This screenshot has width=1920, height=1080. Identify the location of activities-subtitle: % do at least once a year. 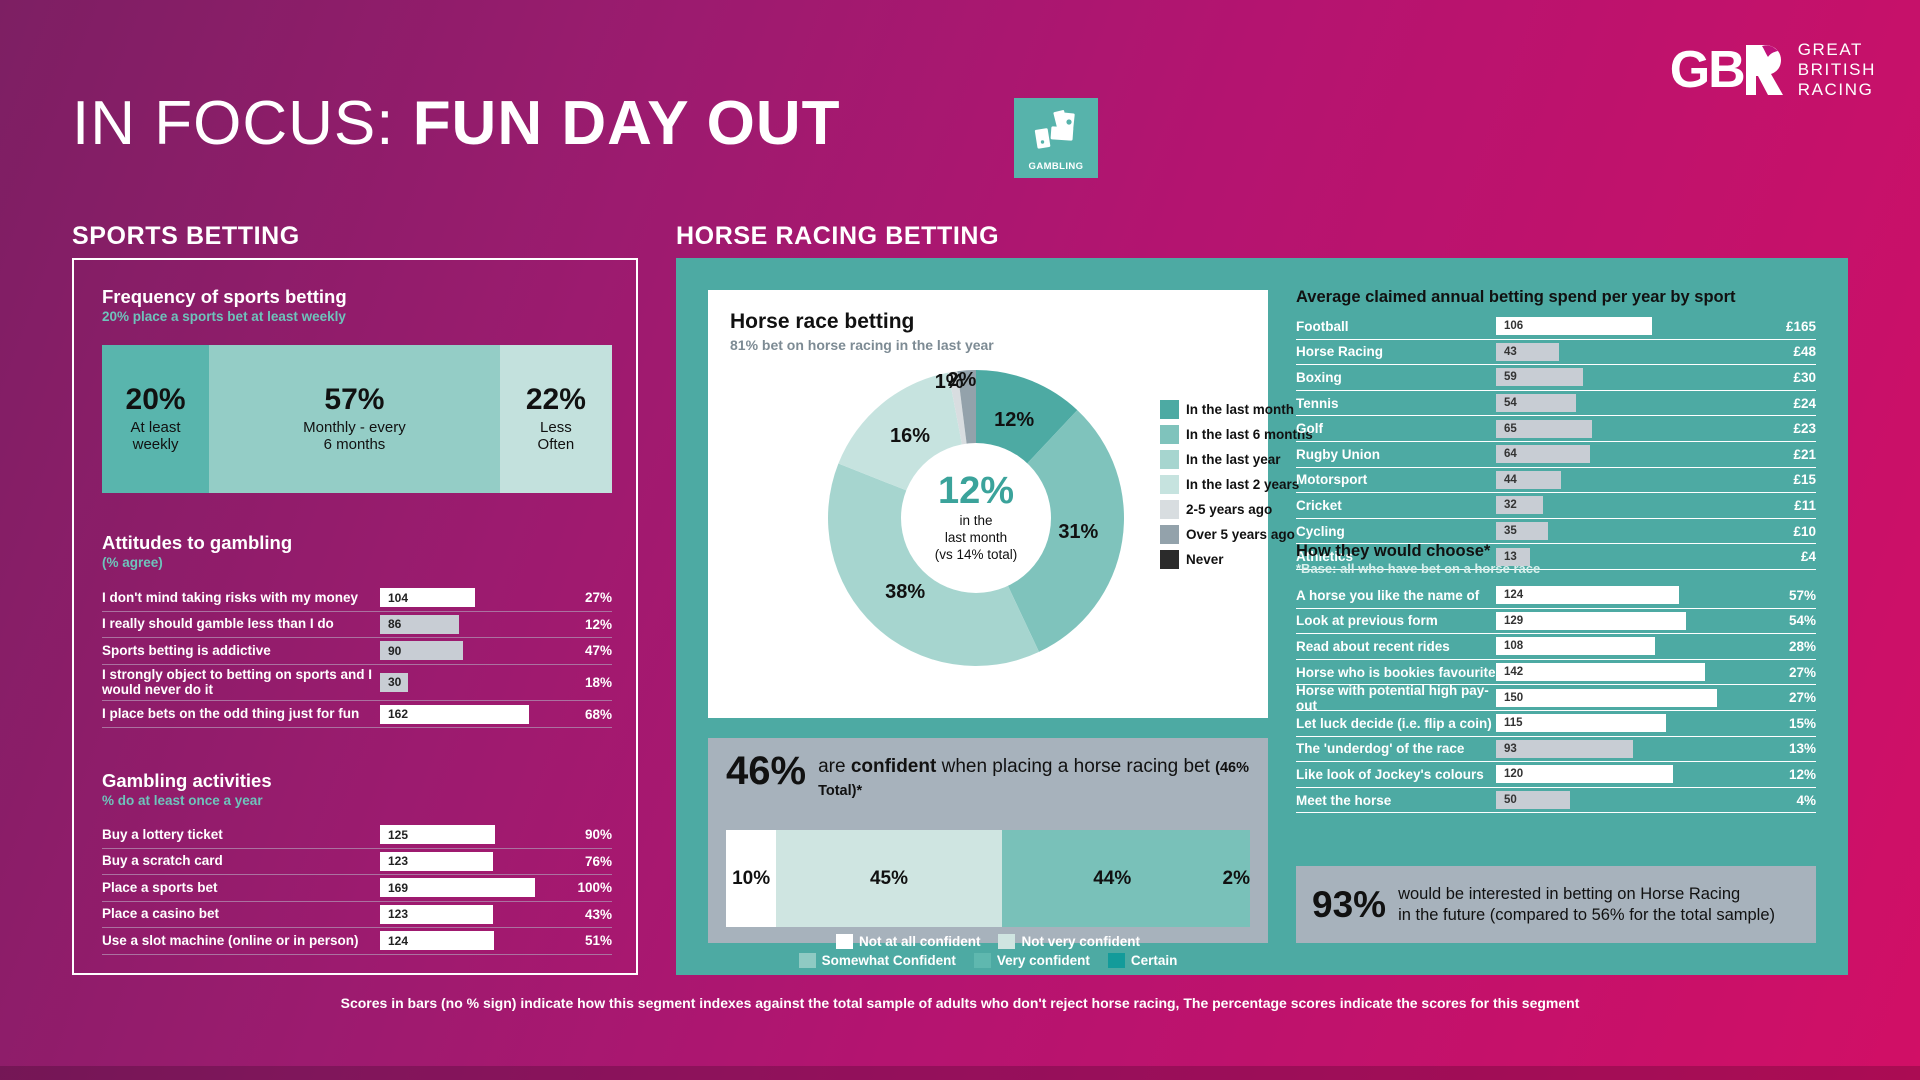
(182, 800).